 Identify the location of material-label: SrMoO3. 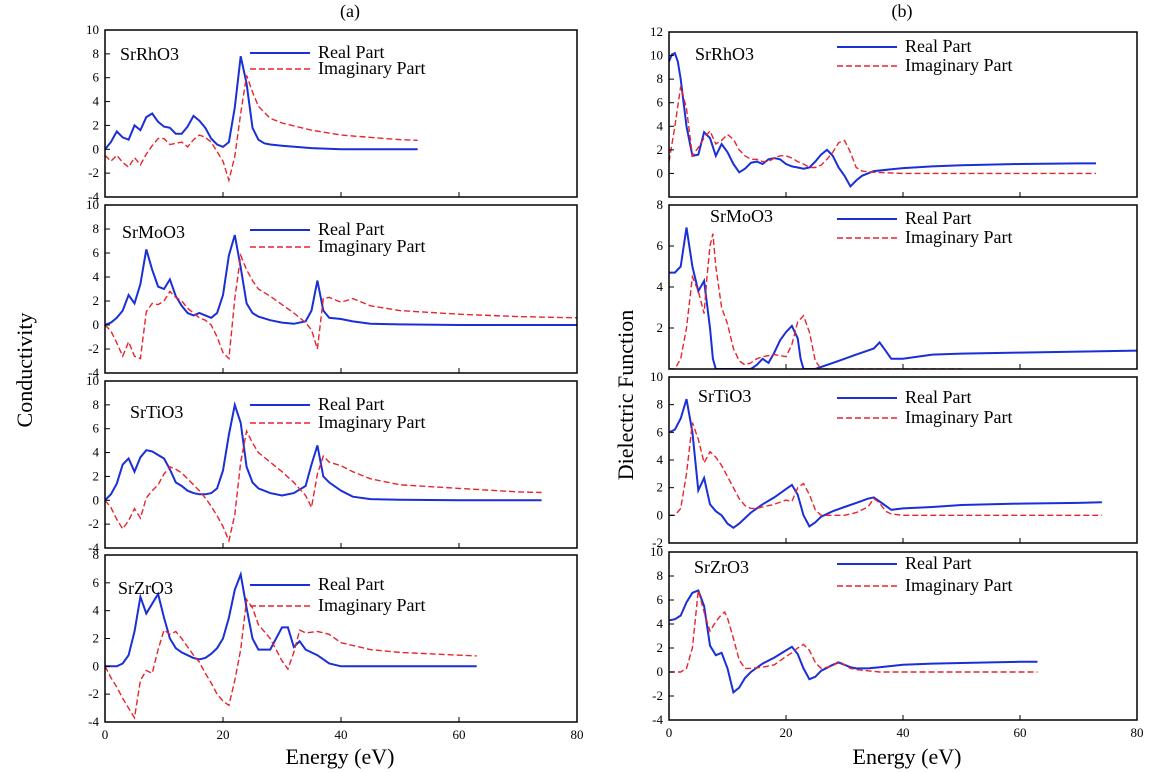
(741, 216).